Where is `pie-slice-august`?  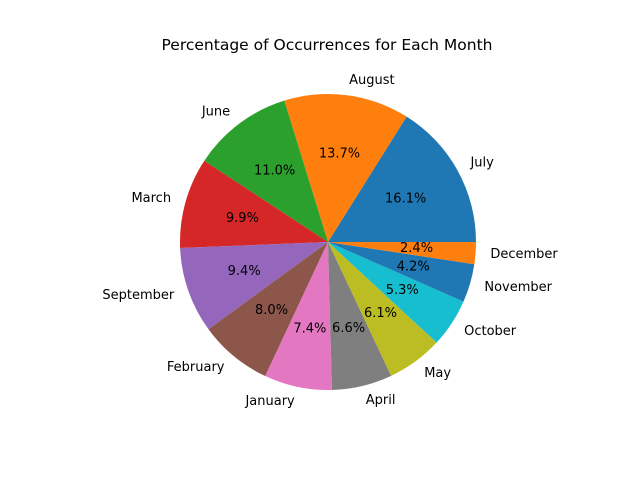
pie-slice-august is located at coordinates (345, 168).